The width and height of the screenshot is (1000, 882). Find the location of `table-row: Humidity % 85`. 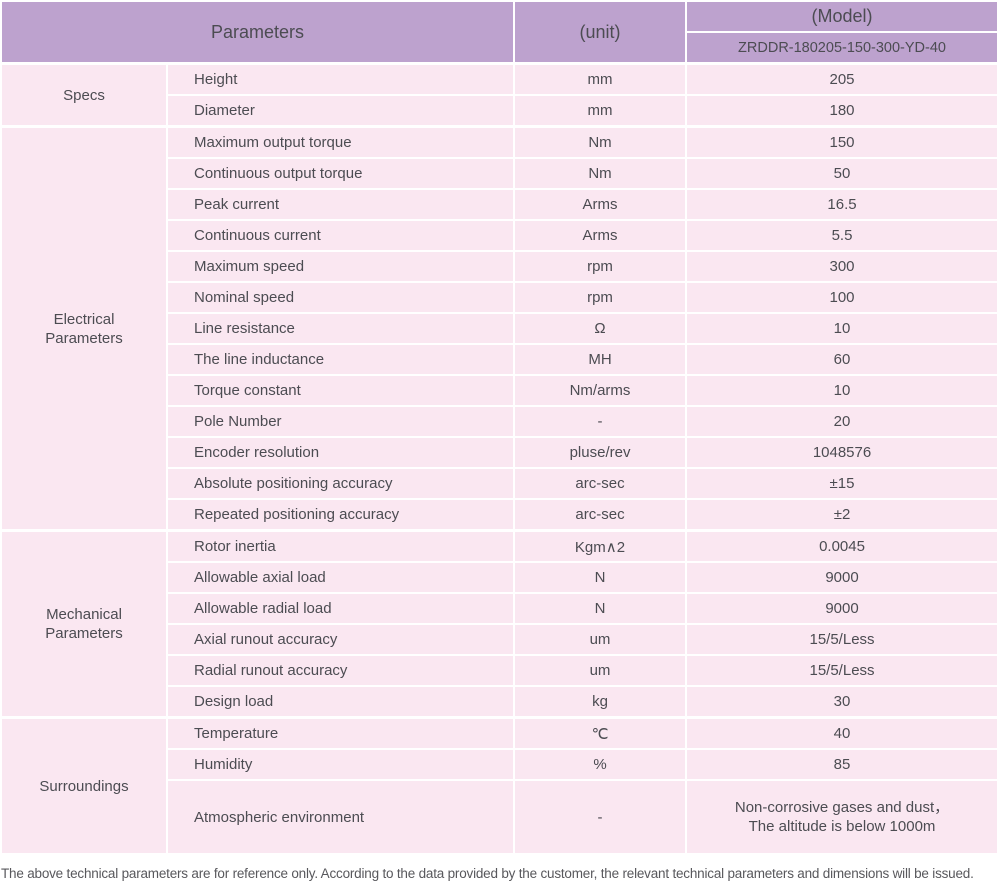

table-row: Humidity % 85 is located at coordinates (500, 764).